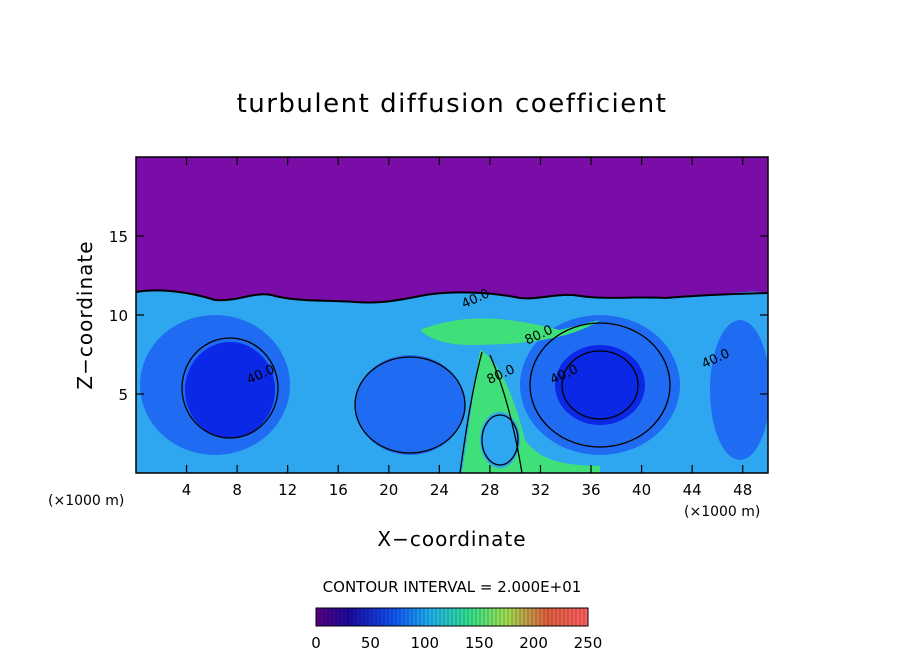 Image resolution: width=904 pixels, height=654 pixels. I want to click on x-tick-label: 8, so click(237, 490).